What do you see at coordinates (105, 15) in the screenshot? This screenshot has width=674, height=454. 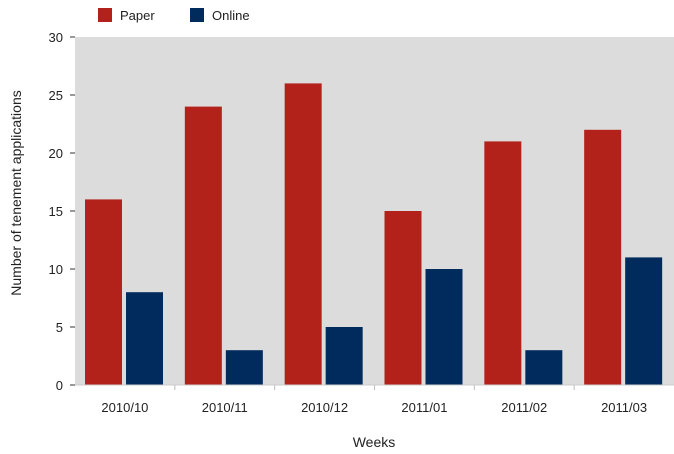 I see `legend-swatch-paper` at bounding box center [105, 15].